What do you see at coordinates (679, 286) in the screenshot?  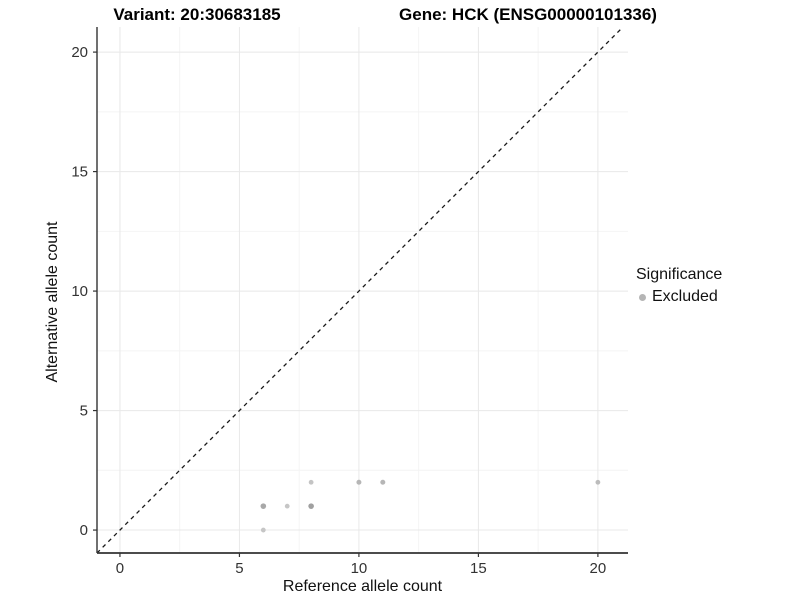 I see `legend: Significance Excluded` at bounding box center [679, 286].